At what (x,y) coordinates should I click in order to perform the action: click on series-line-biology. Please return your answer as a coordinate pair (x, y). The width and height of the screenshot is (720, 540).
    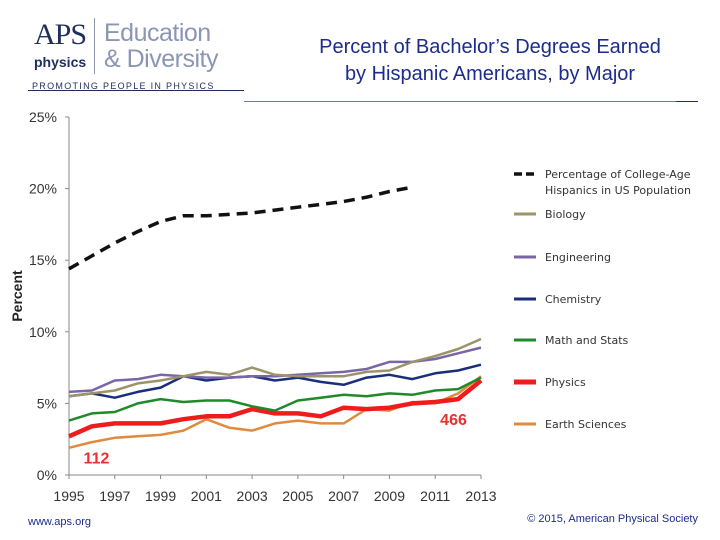
    Looking at the image, I should click on (275, 367).